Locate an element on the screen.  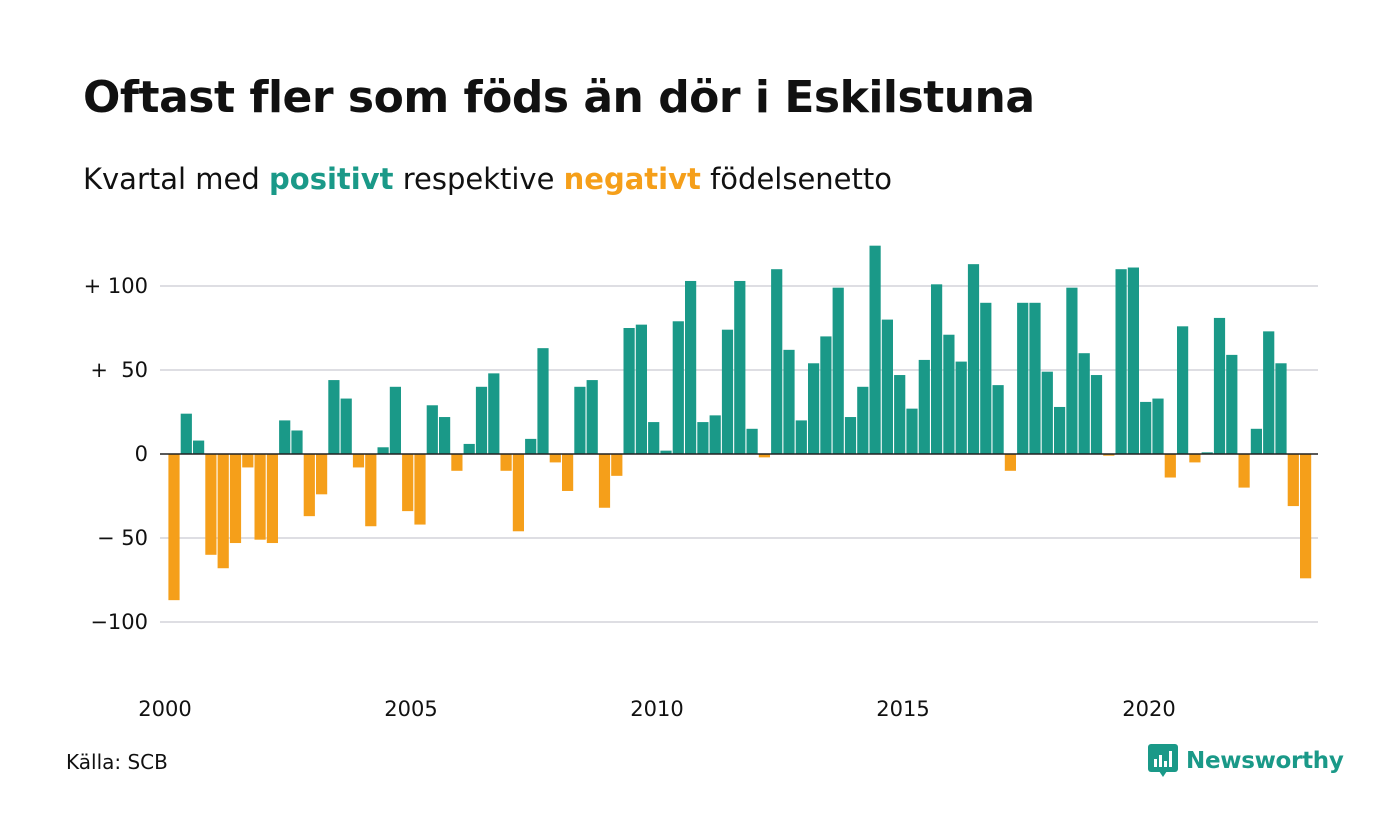
subtitle-suffix: födelsenetto is located at coordinates (796, 179).